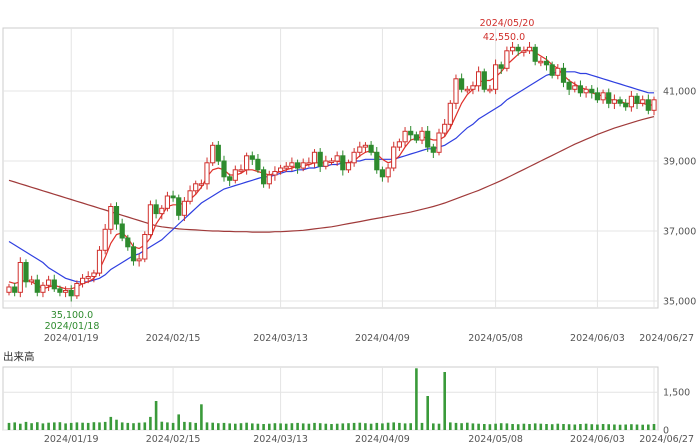  I want to click on volume-y-axis: 1,500 0, so click(676, 412).